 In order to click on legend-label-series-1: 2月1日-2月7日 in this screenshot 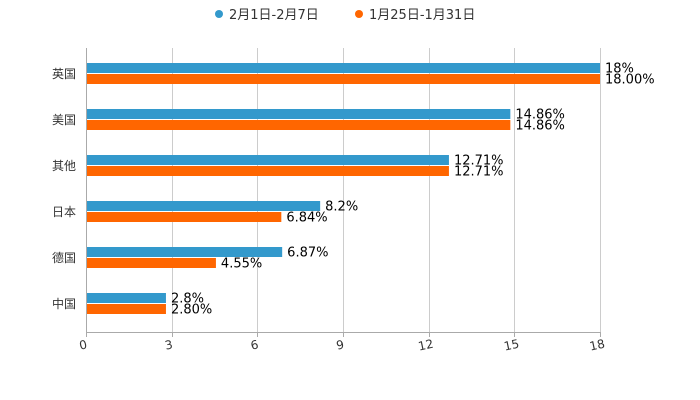, I will do `click(274, 15)`.